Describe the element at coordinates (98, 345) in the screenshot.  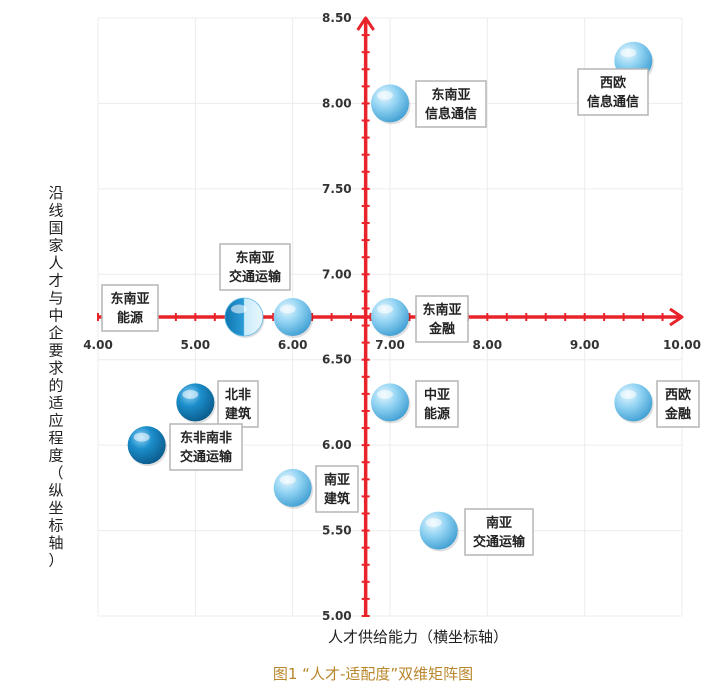
I see `x-tick-label: 4.00` at that location.